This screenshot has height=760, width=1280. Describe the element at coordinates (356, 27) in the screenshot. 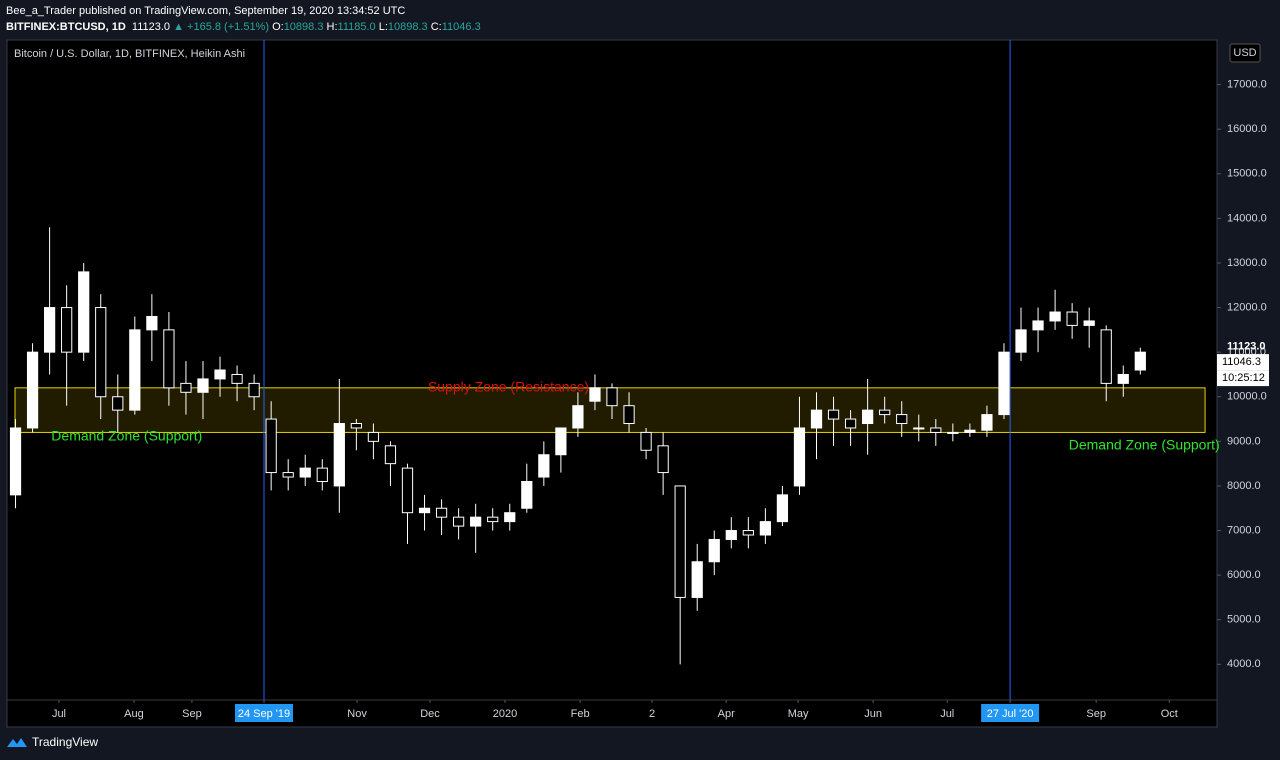

I see `ohlc-value: 11185.0` at that location.